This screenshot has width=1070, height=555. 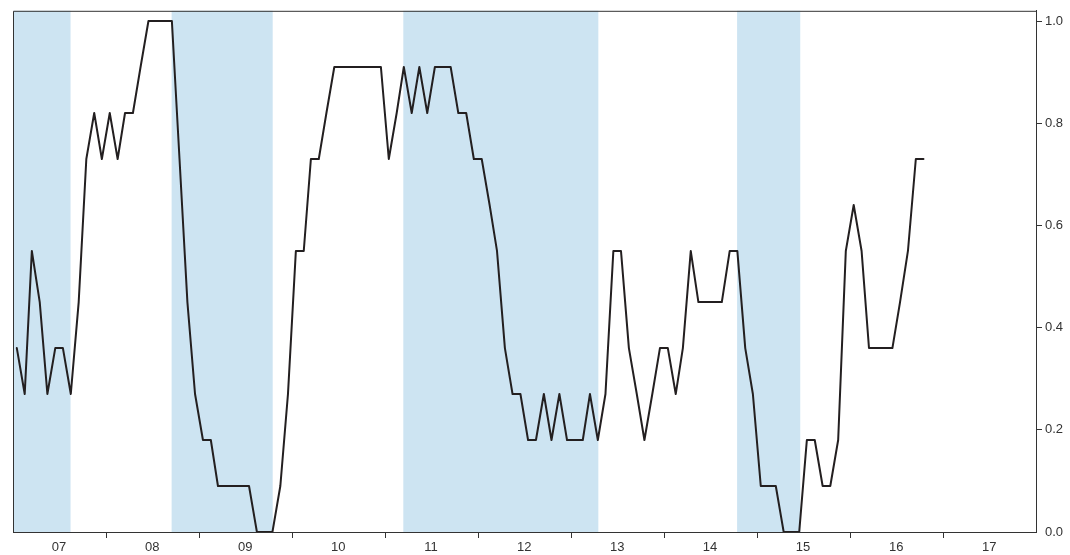 I want to click on x-tick-label: 07, so click(x=59, y=547).